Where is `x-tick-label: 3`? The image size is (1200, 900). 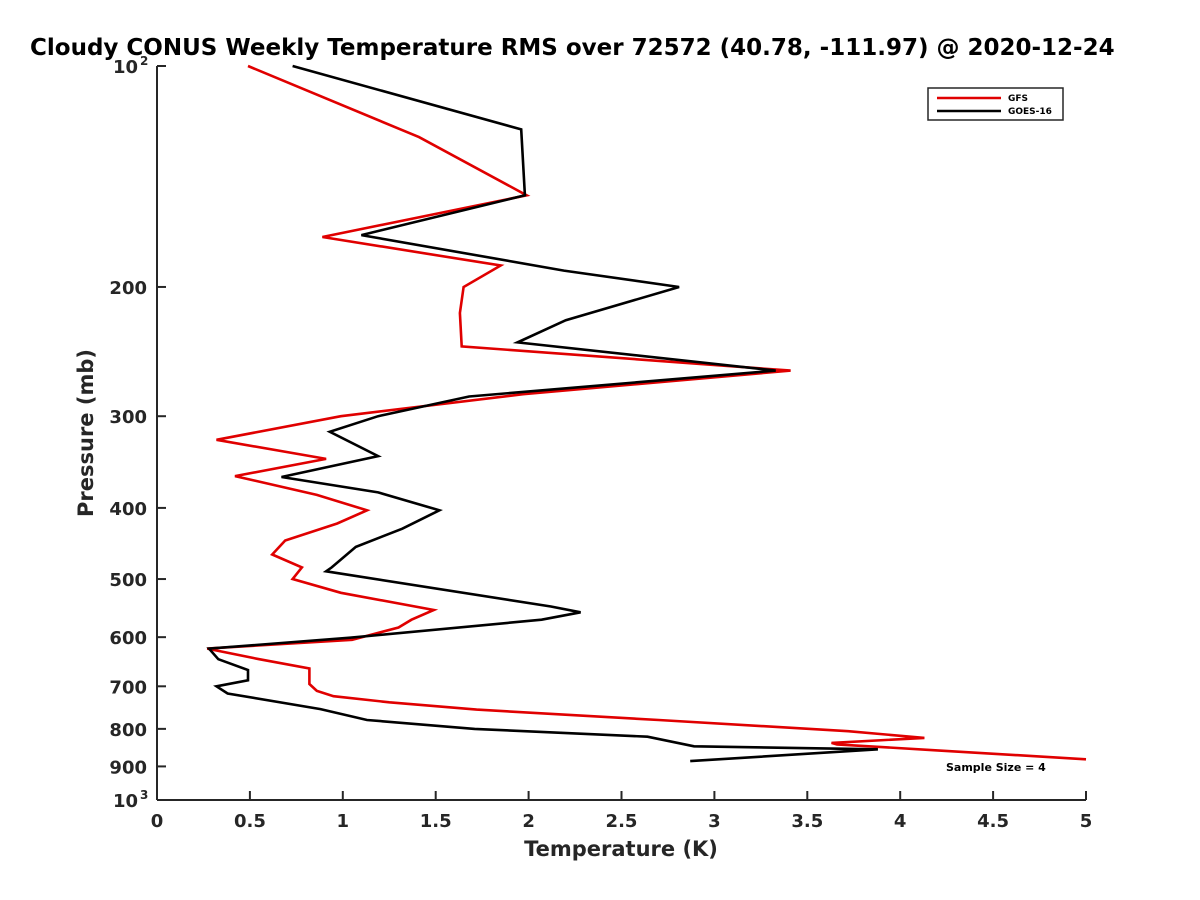
x-tick-label: 3 is located at coordinates (714, 821).